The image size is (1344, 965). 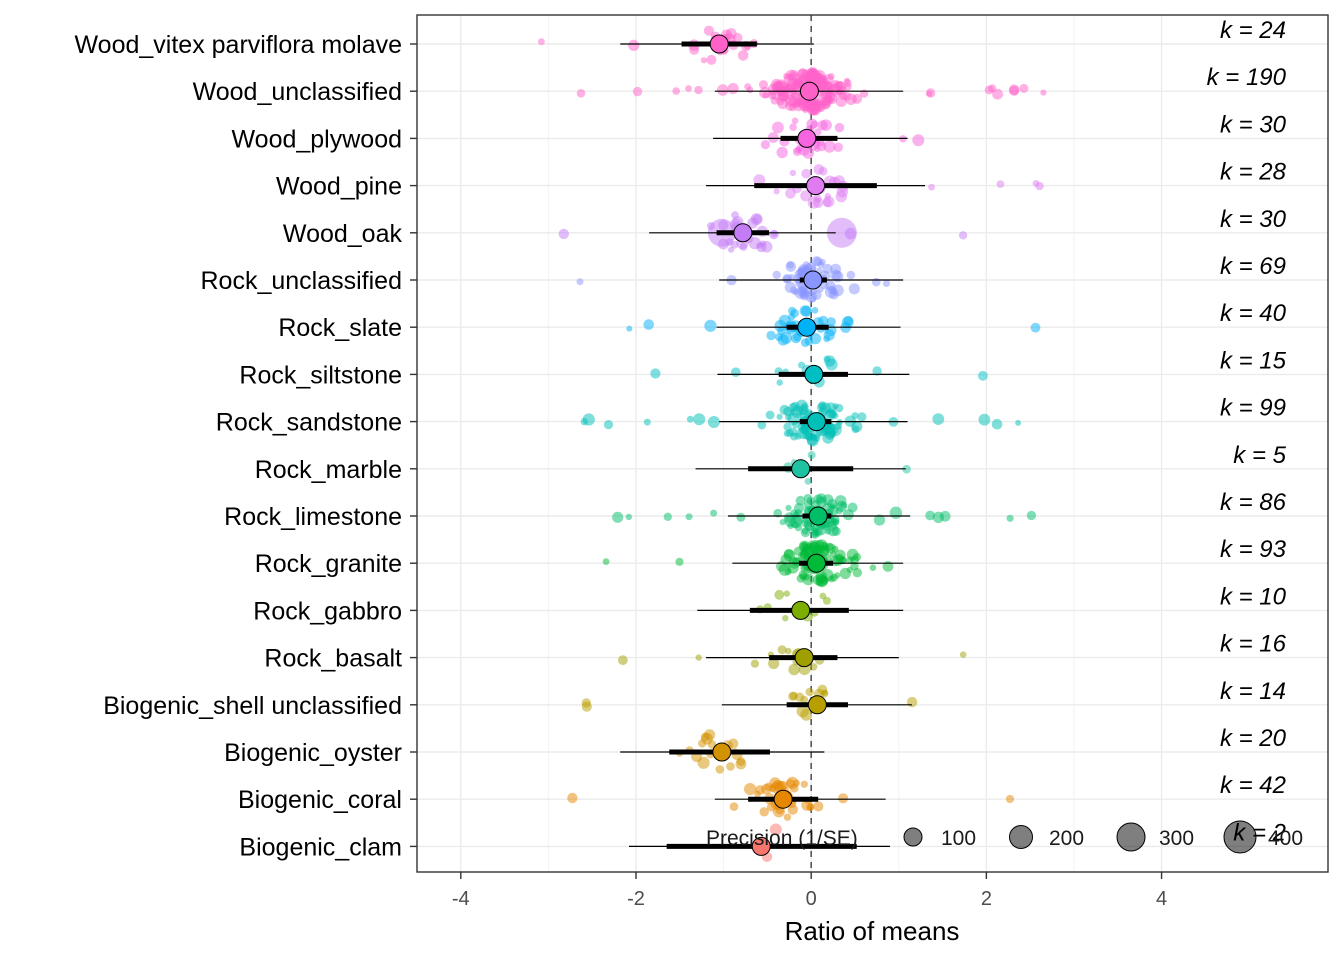 What do you see at coordinates (1253, 549) in the screenshot?
I see `k-label: k = 93` at bounding box center [1253, 549].